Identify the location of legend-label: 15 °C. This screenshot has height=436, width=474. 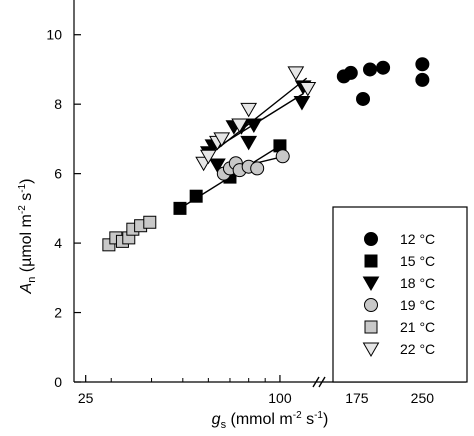
(417, 261).